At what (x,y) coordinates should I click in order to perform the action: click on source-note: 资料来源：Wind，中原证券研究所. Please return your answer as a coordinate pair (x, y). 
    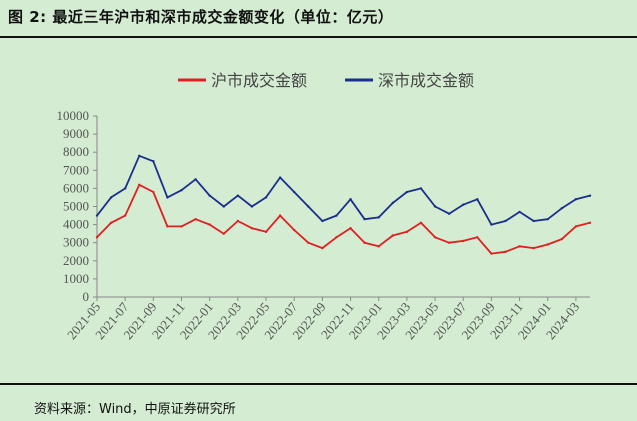
    Looking at the image, I should click on (135, 409).